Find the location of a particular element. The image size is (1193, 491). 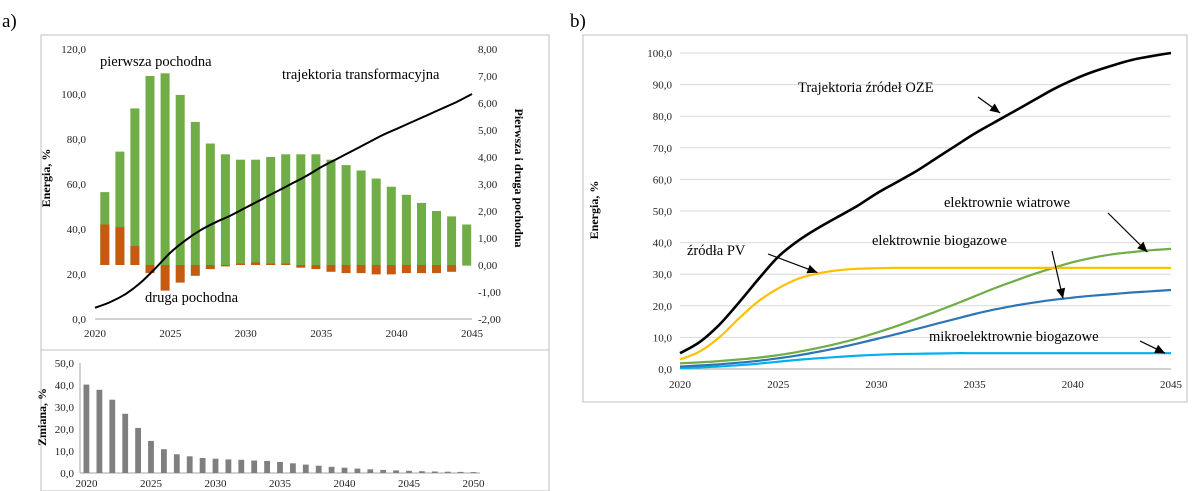

chart-a-top-y2-tick: 2,00 is located at coordinates (488, 212).